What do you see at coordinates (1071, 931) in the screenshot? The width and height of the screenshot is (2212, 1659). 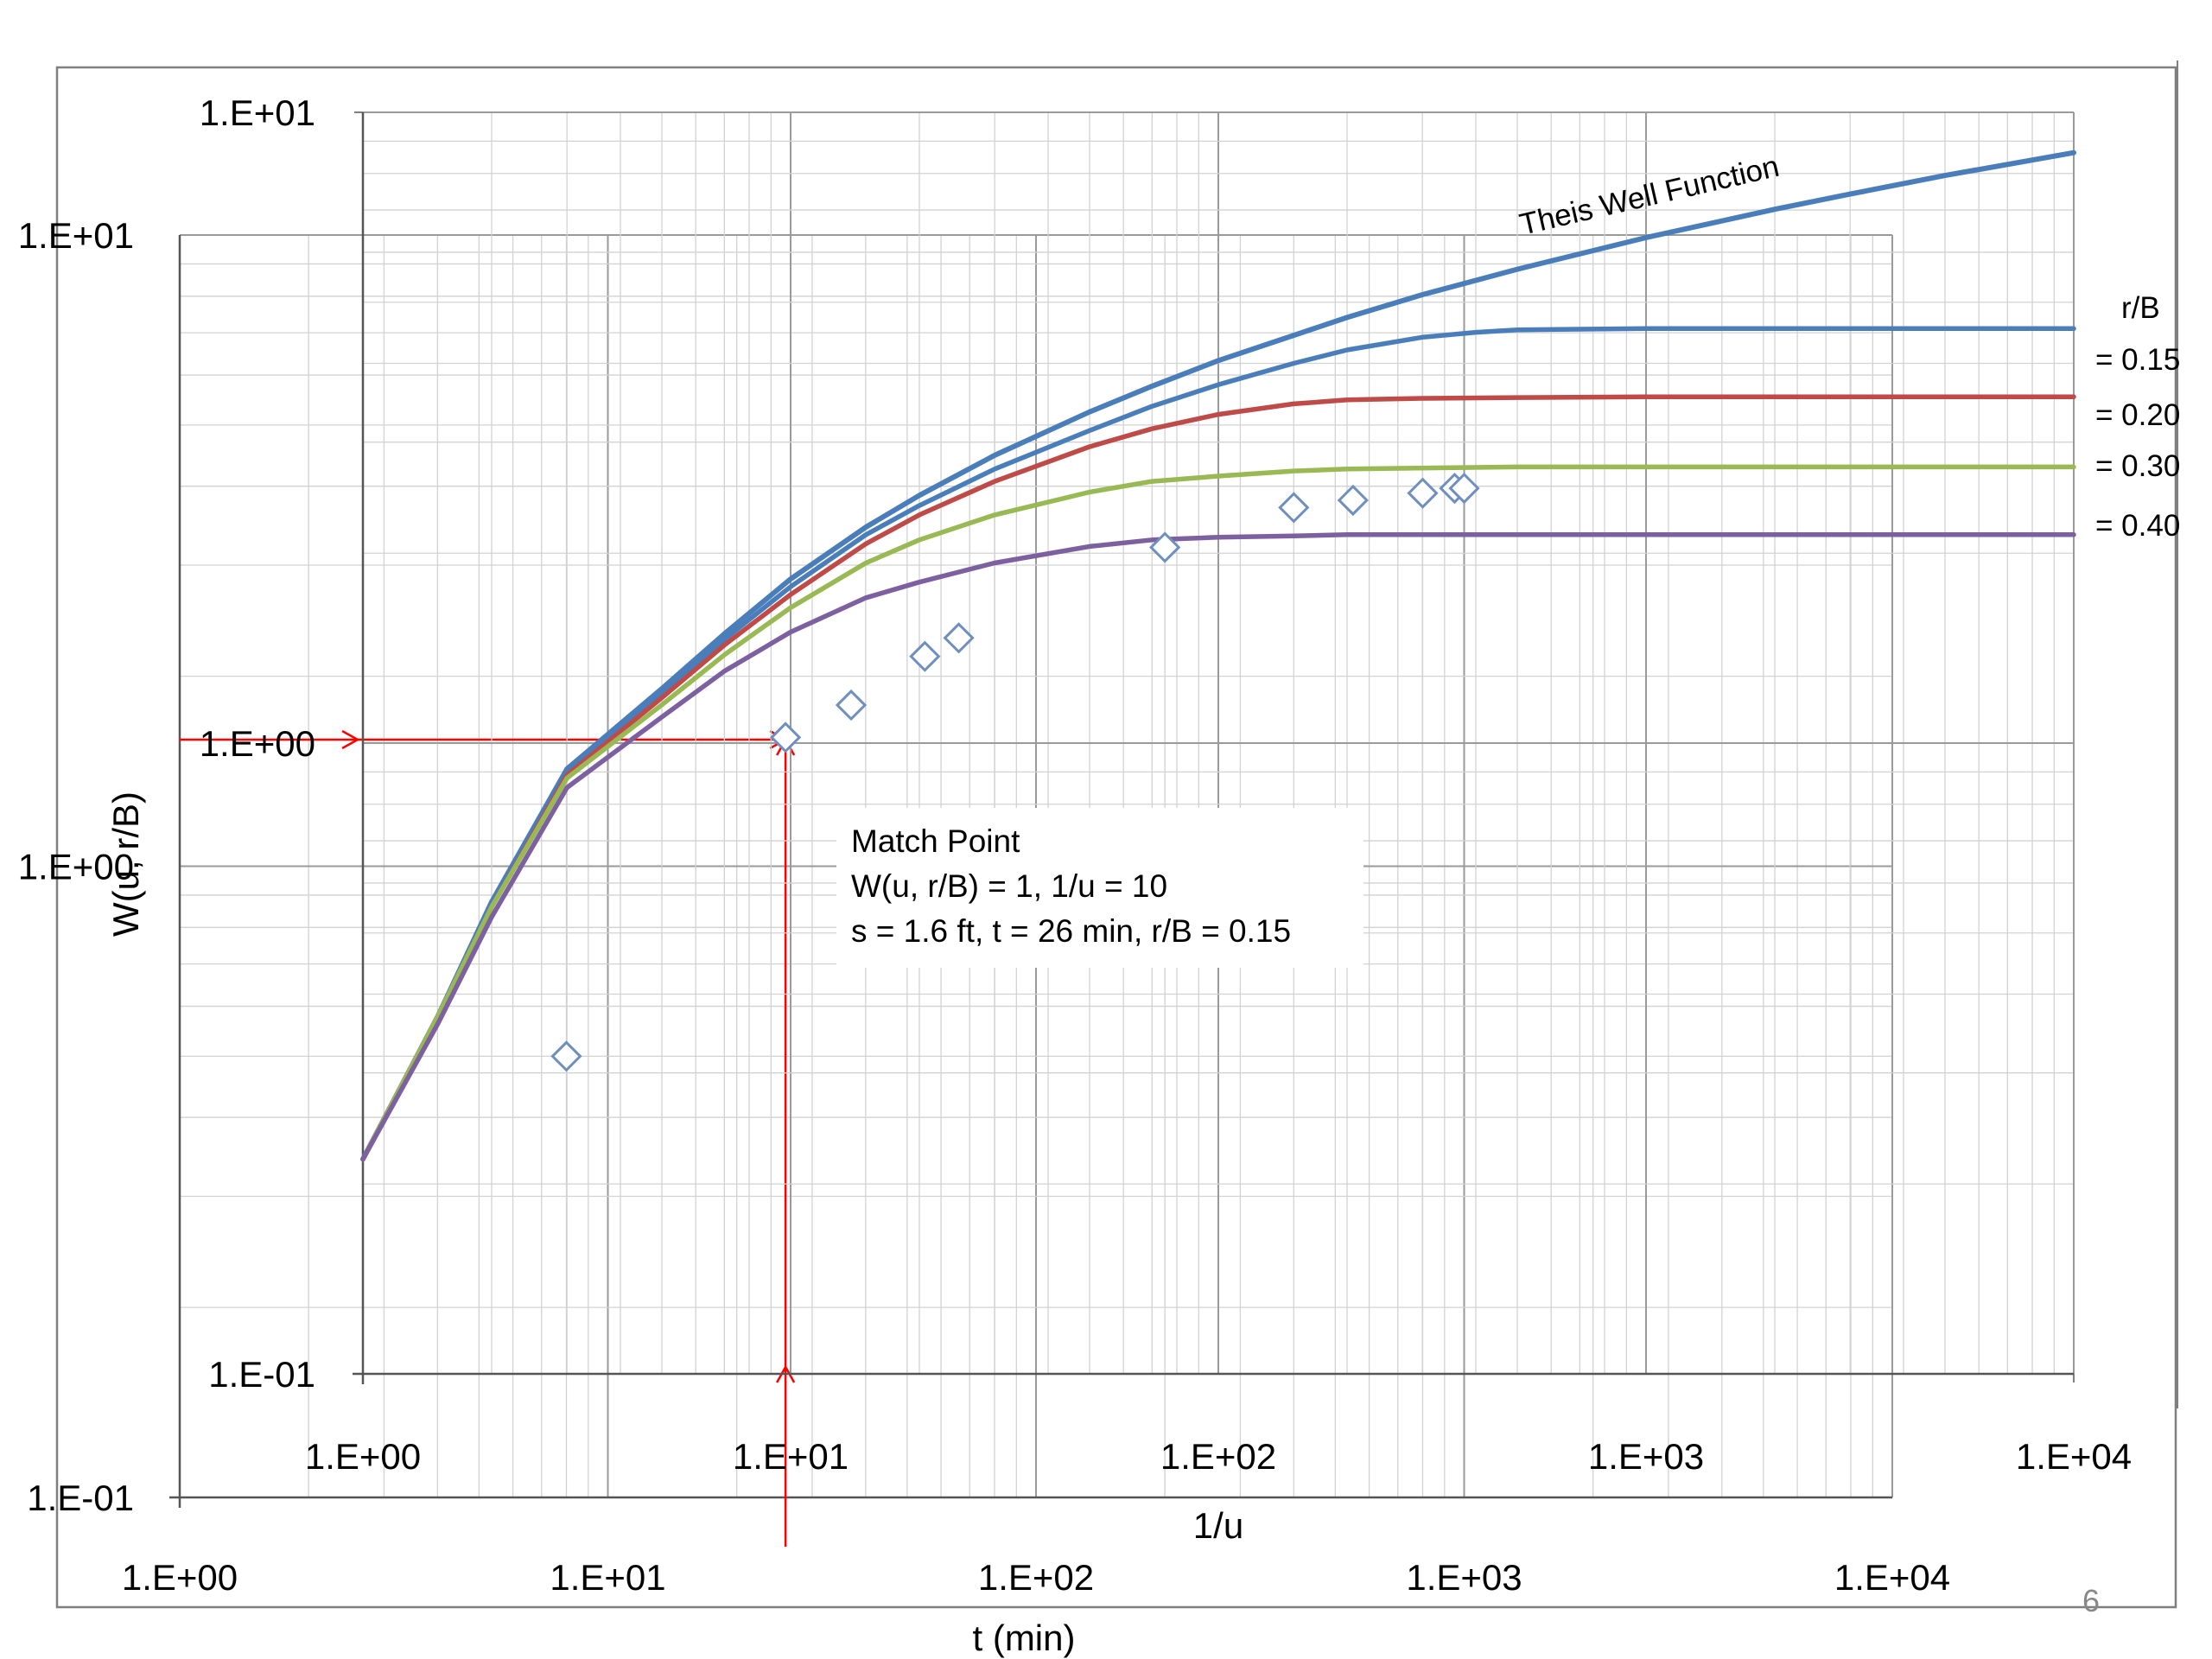 I see `annotation-line-3: s = 1.6 ft, t = 26 min, r/B = 0.15` at bounding box center [1071, 931].